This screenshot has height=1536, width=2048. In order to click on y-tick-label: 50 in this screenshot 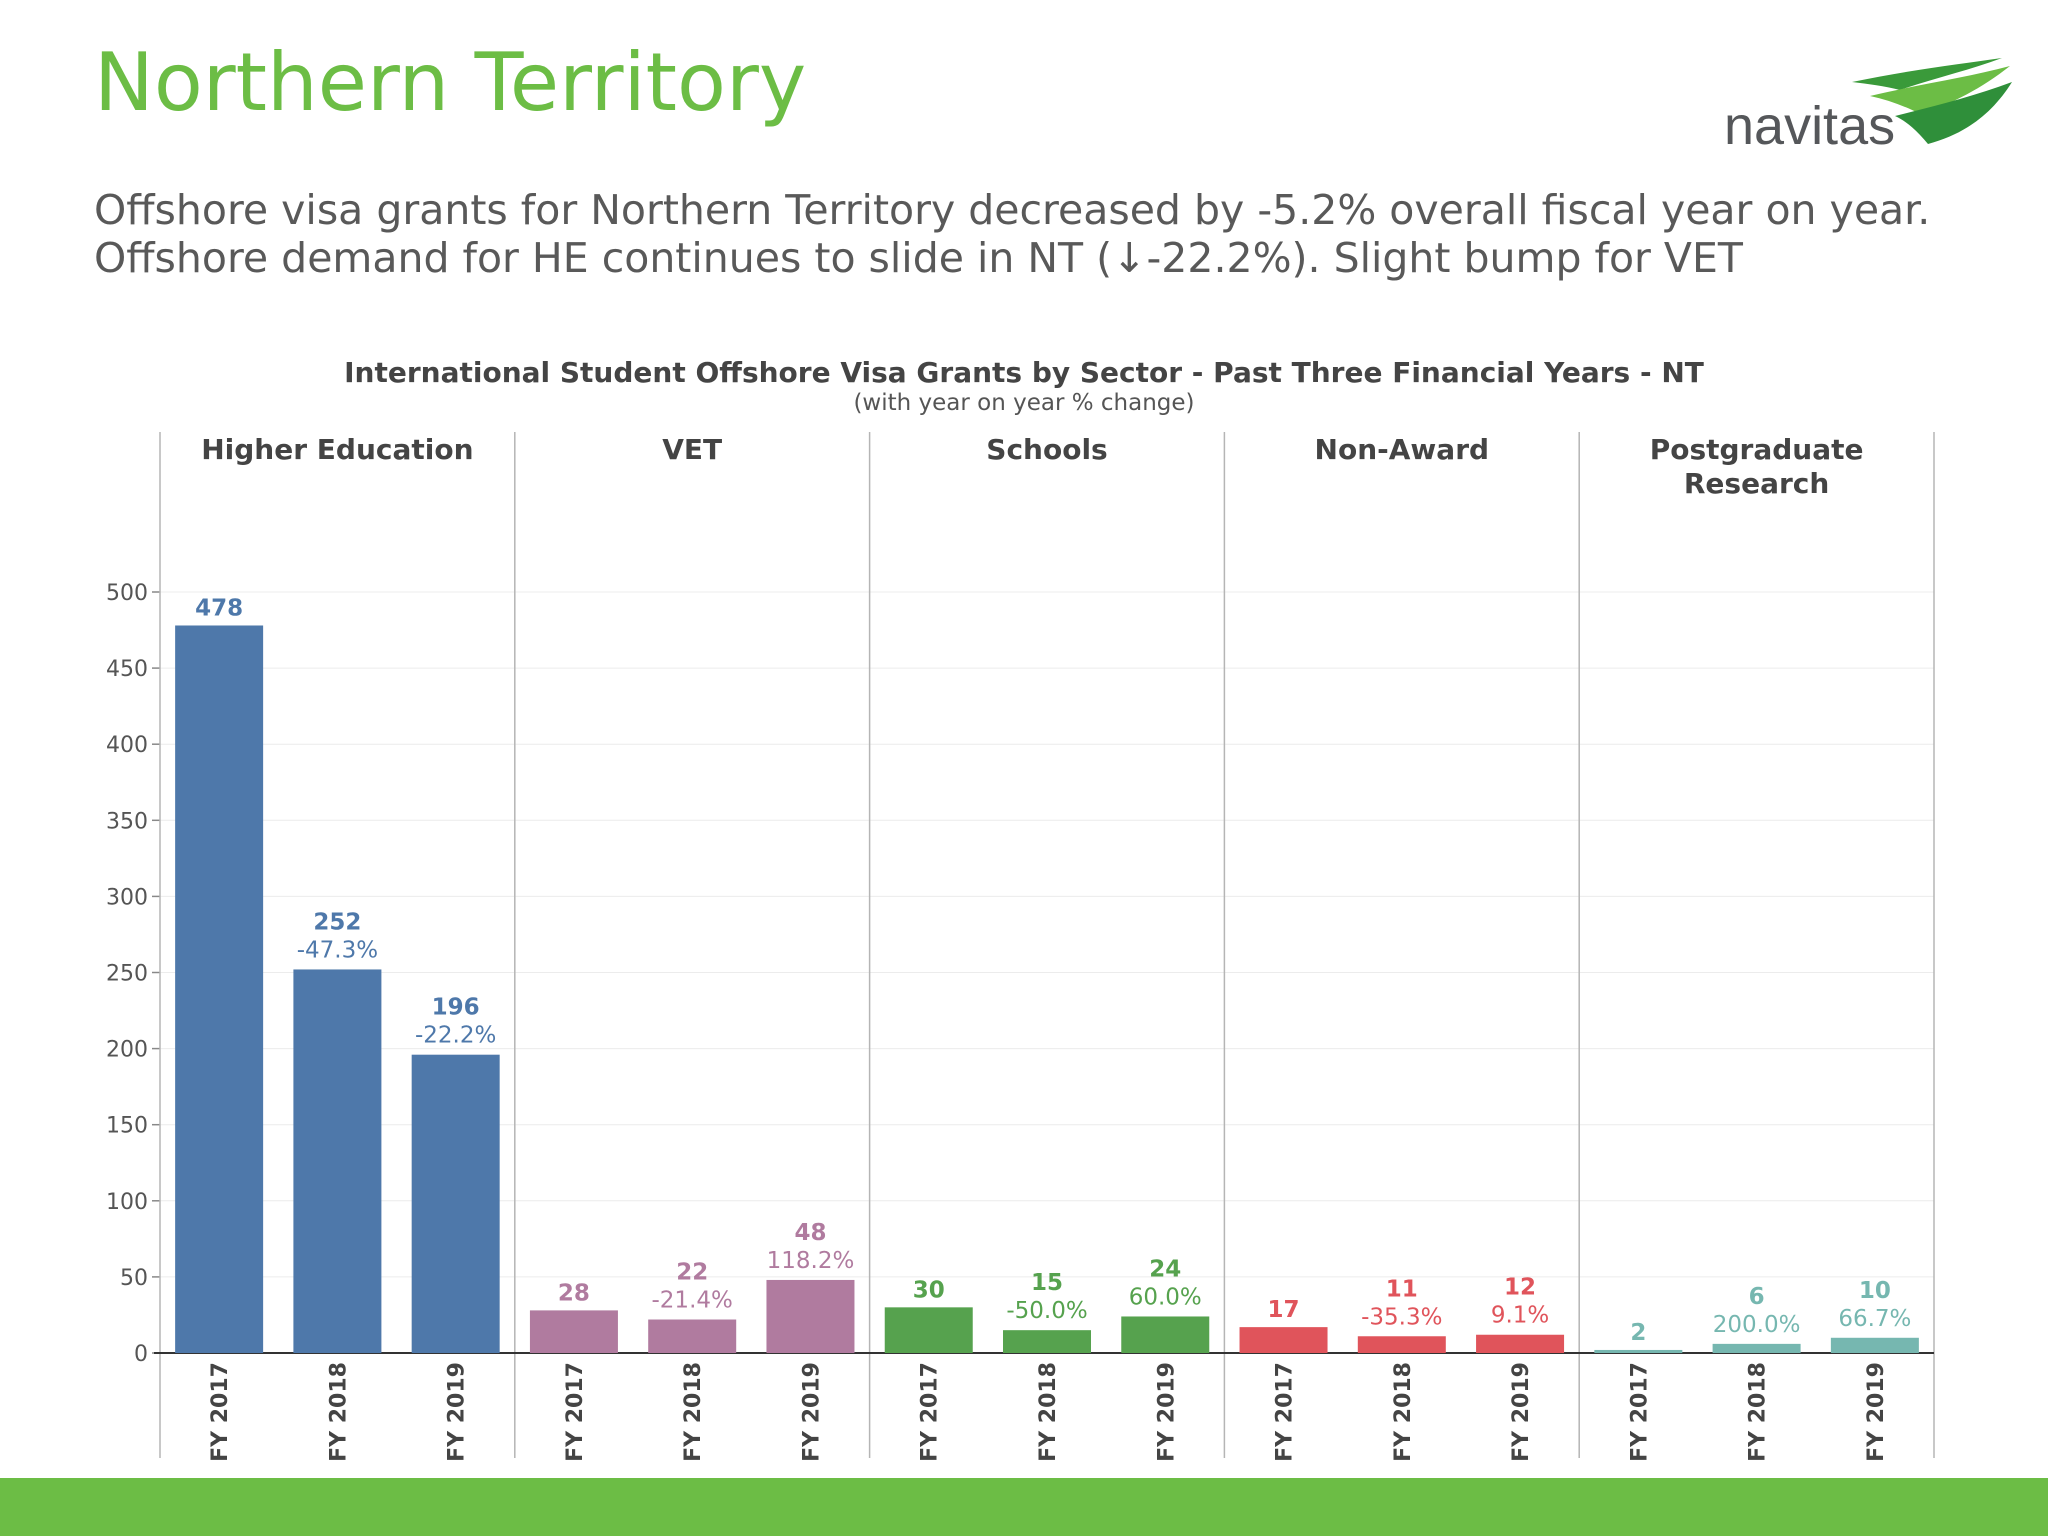, I will do `click(134, 1278)`.